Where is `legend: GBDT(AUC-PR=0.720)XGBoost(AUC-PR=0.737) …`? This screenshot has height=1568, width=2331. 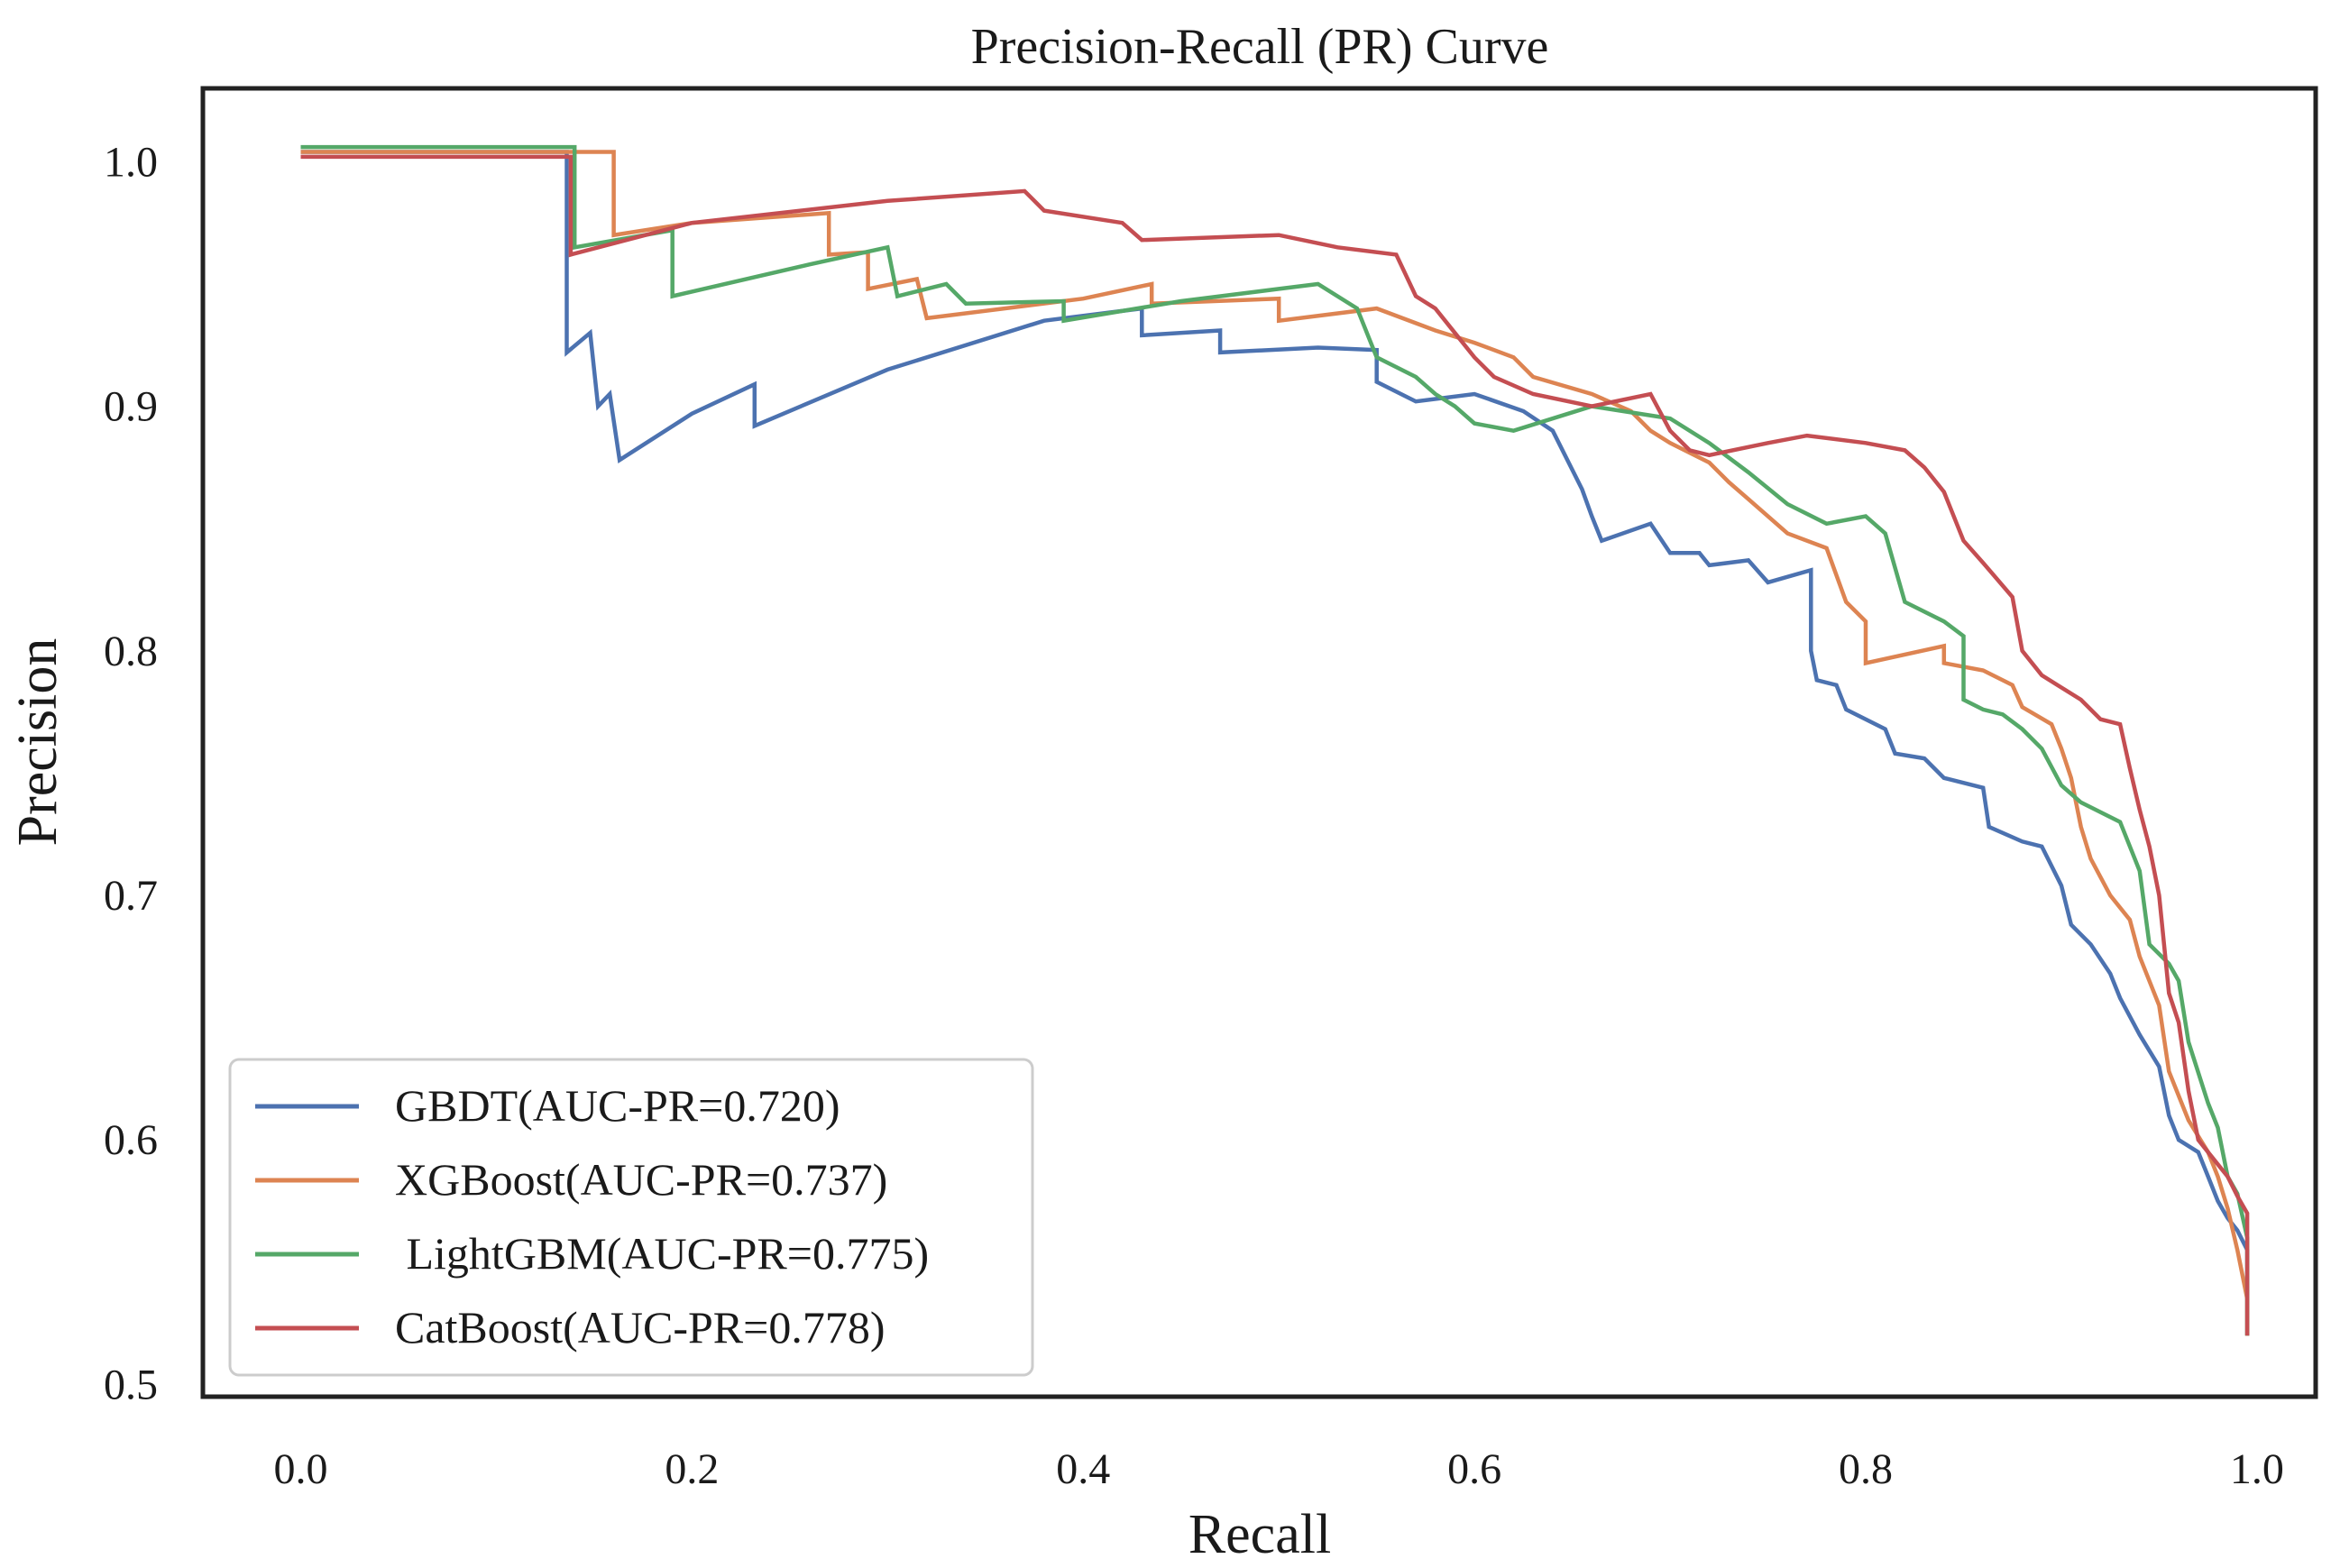 legend: GBDT(AUC-PR=0.720)XGBoost(AUC-PR=0.737) … is located at coordinates (631, 1217).